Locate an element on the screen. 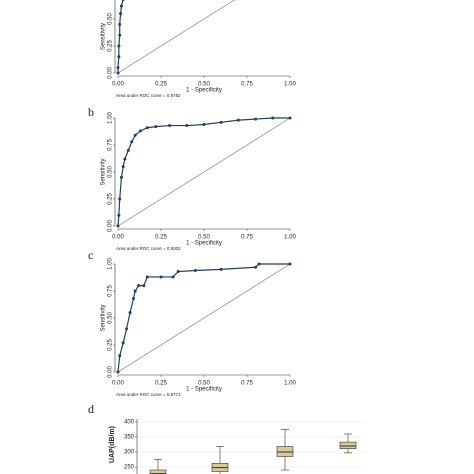  panel-label: c is located at coordinates (90, 255).